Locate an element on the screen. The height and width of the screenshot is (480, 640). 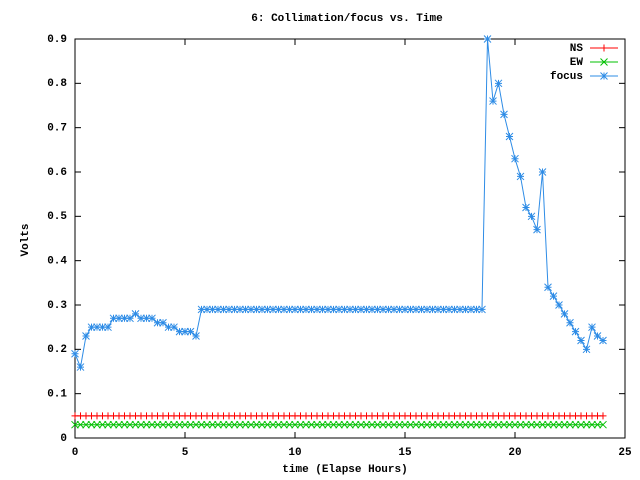
chart-title: 6: Collimation/focus vs. Time is located at coordinates (347, 19).